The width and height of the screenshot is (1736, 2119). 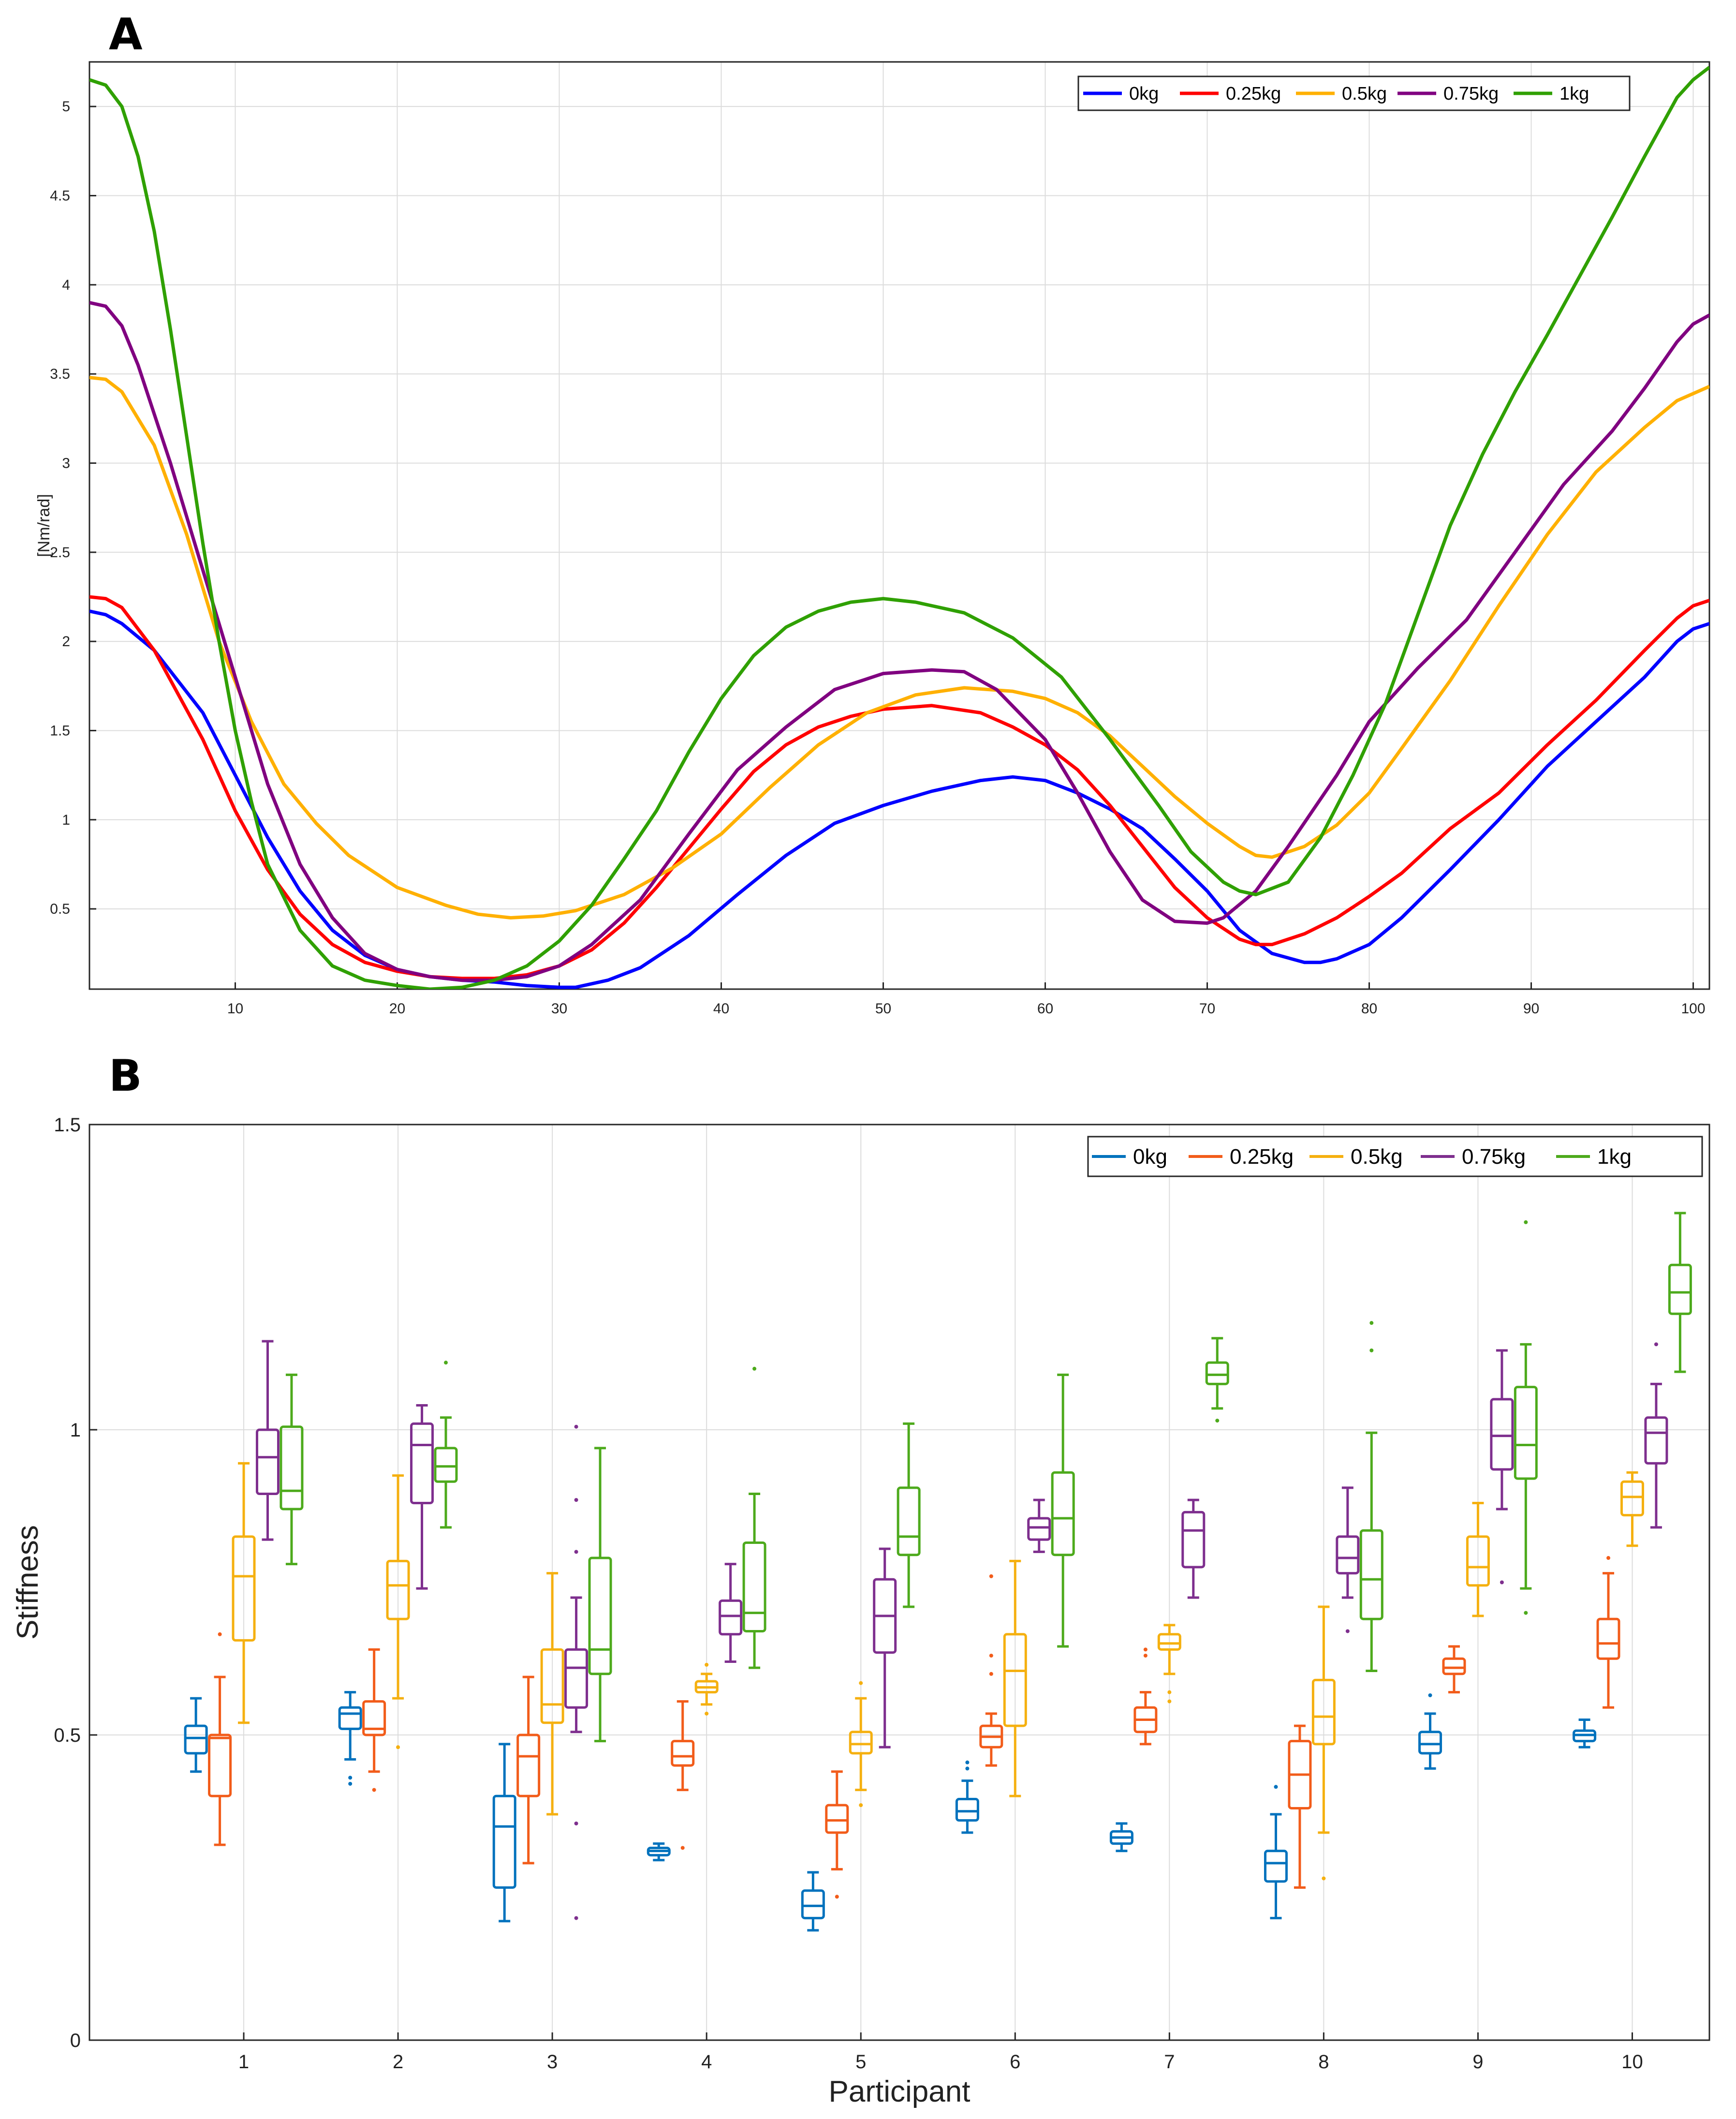 What do you see at coordinates (75, 2040) in the screenshot?
I see `chart-b-y-tick-label: 0` at bounding box center [75, 2040].